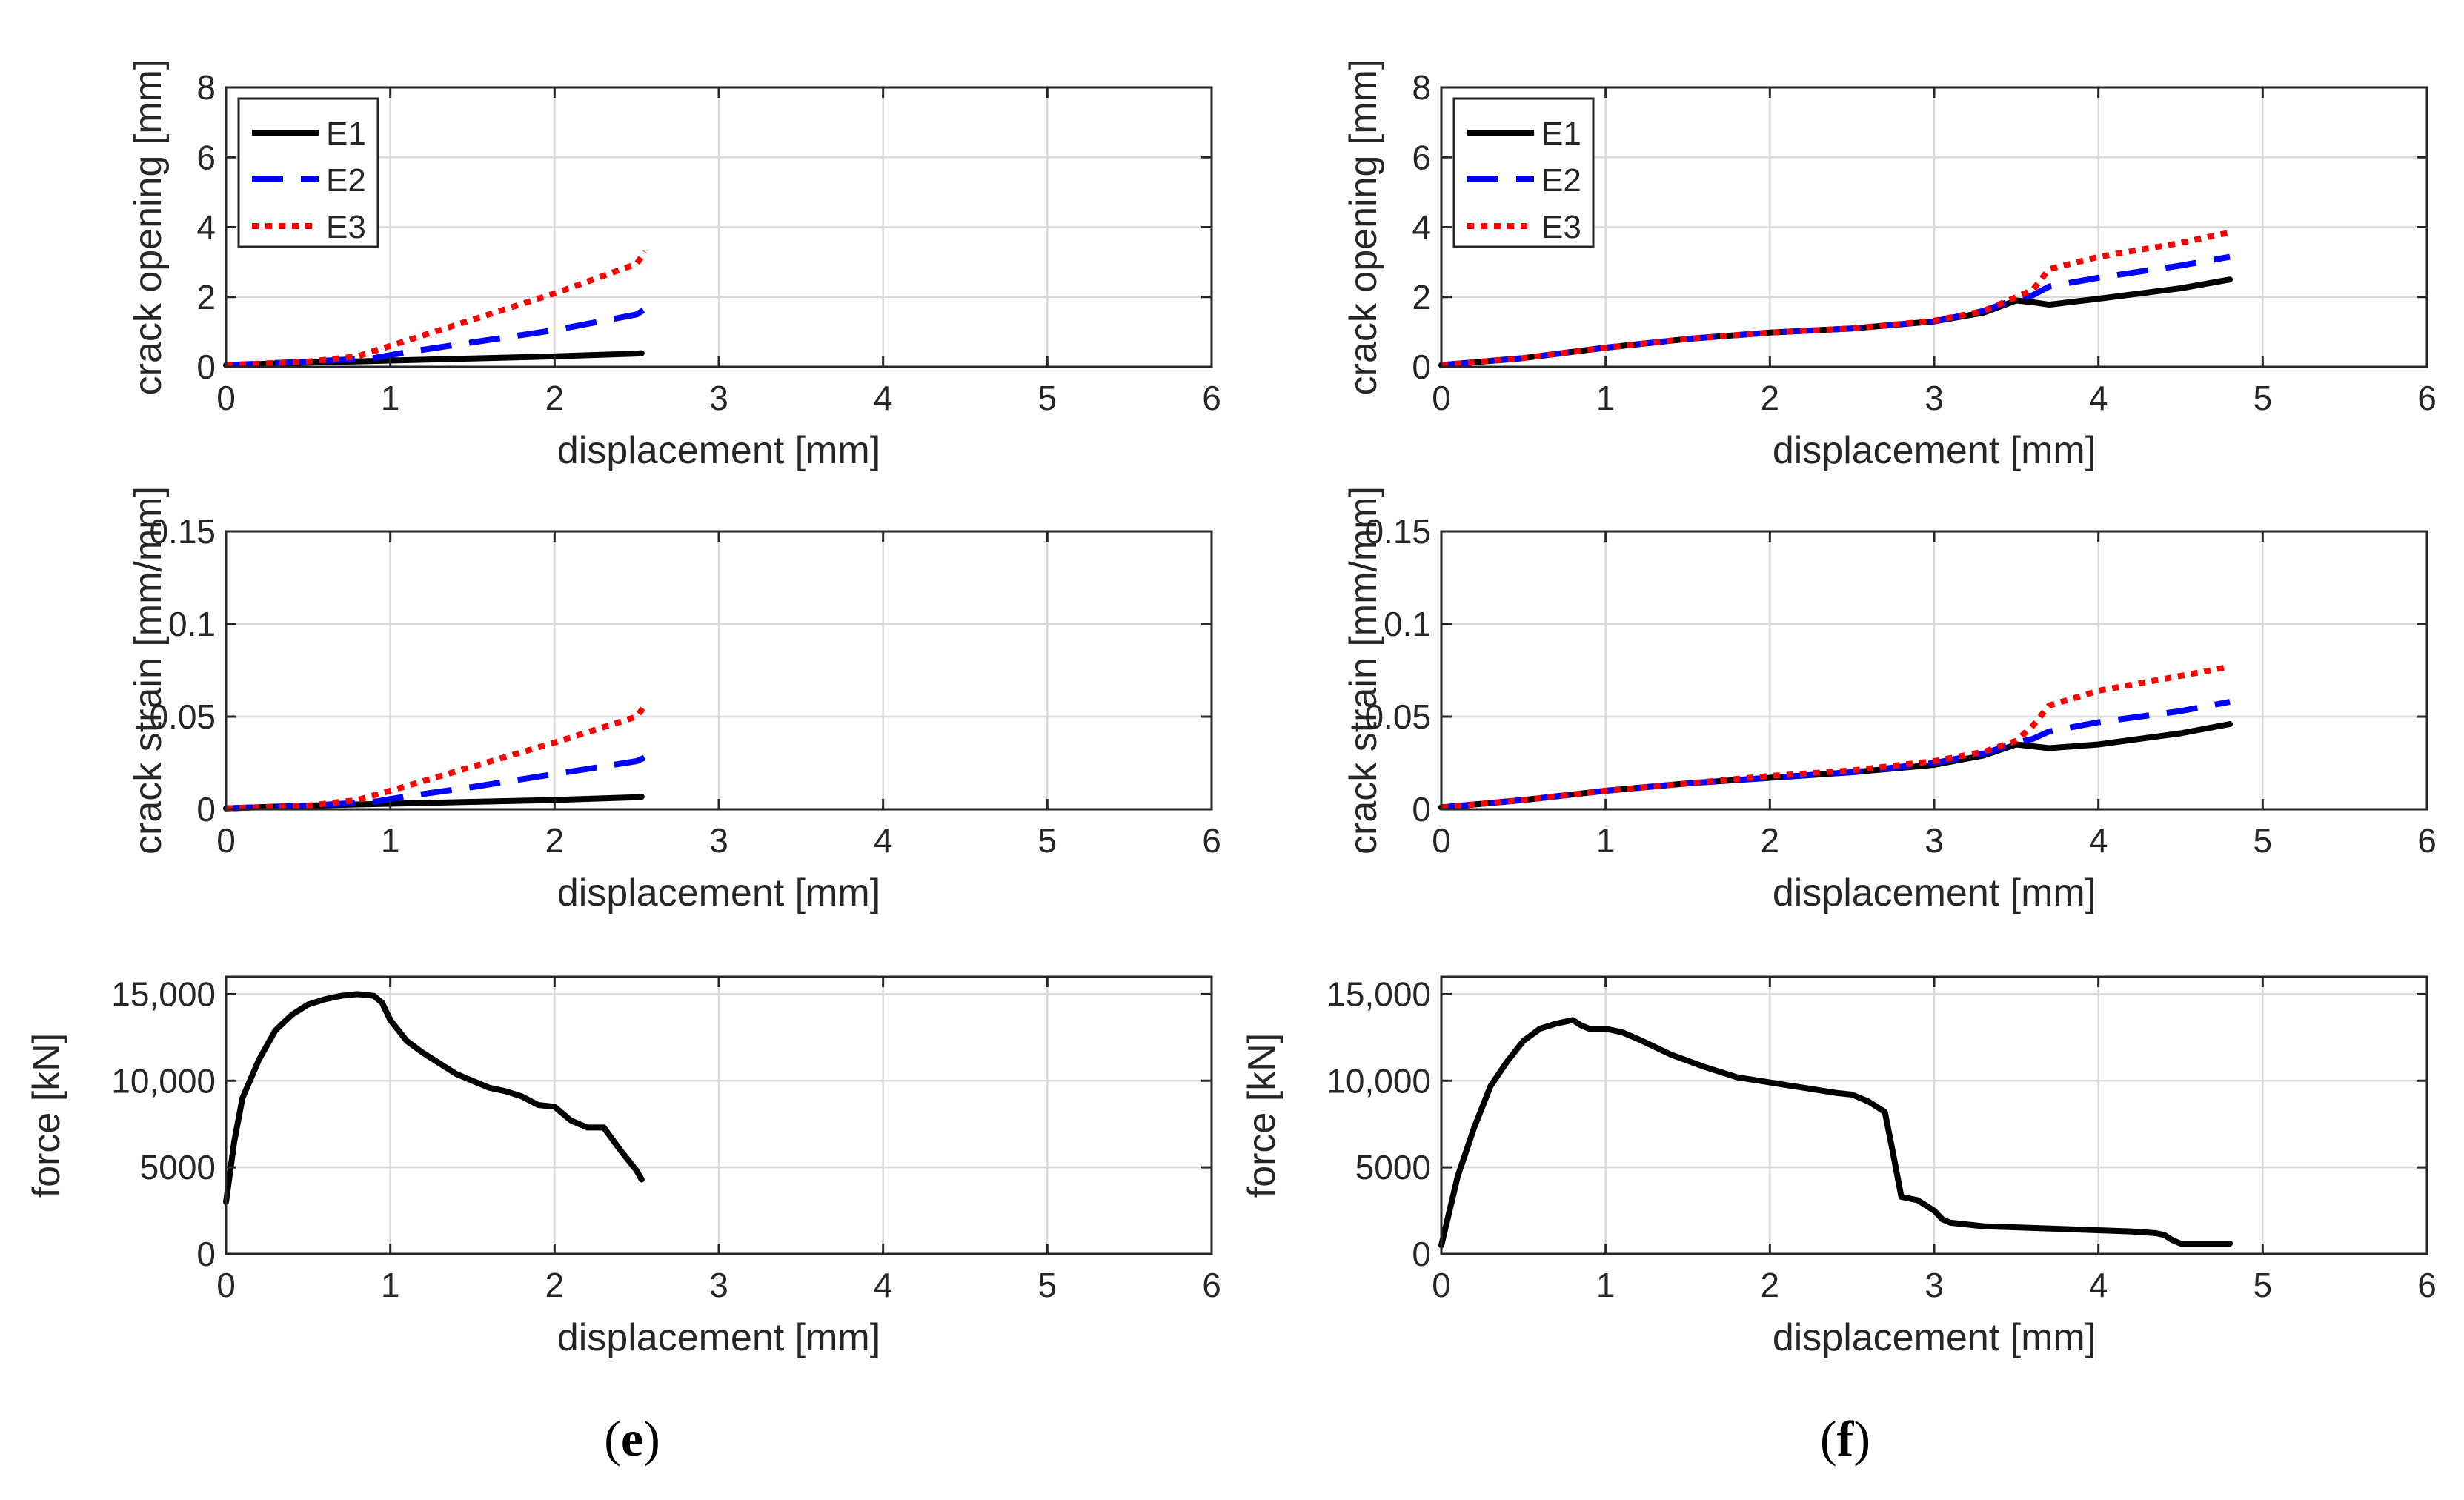 This screenshot has height=1500, width=2464. I want to click on panel-e-chart-3-ytick-label-3: 15,000, so click(163, 994).